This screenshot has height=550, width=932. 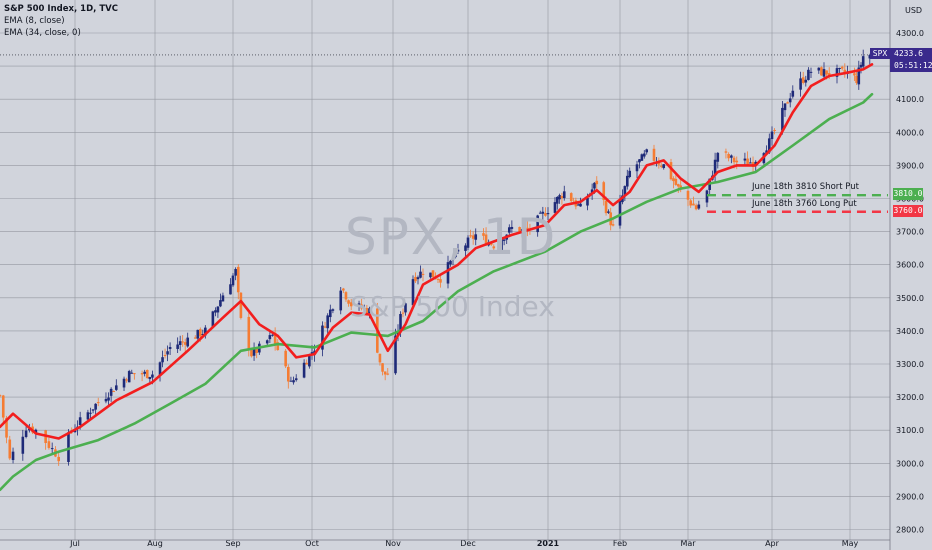 What do you see at coordinates (910, 232) in the screenshot?
I see `price-tick-label: 3700.0` at bounding box center [910, 232].